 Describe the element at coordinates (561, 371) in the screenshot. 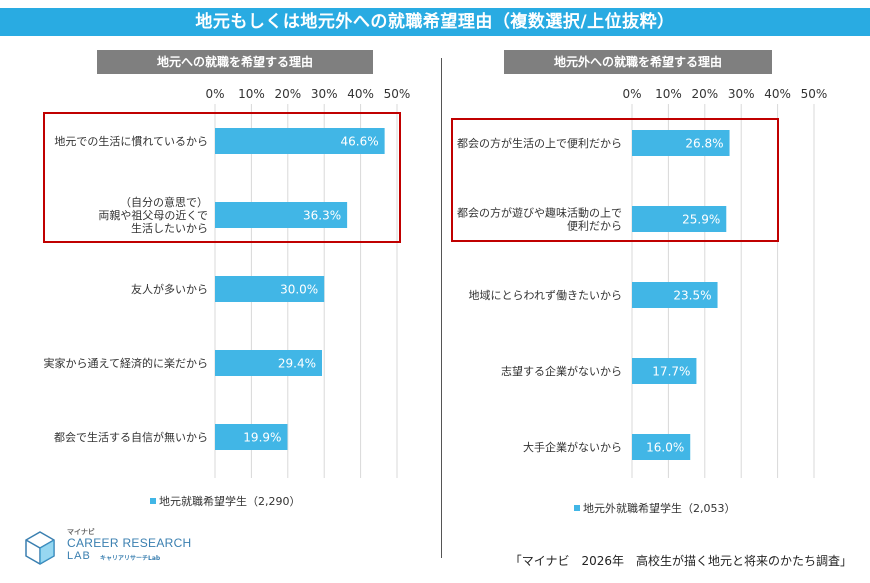

I see `category-label: 志望する企業がないから` at that location.